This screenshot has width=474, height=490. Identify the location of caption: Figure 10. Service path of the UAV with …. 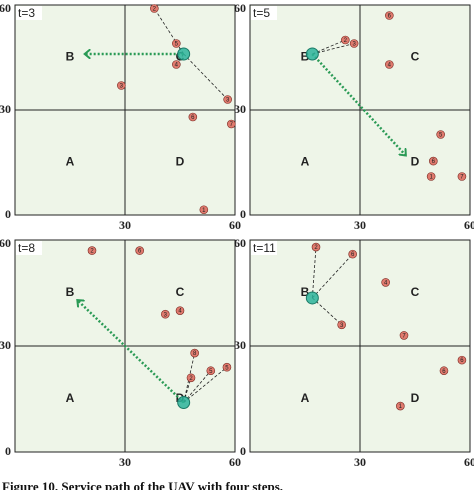
(142, 484).